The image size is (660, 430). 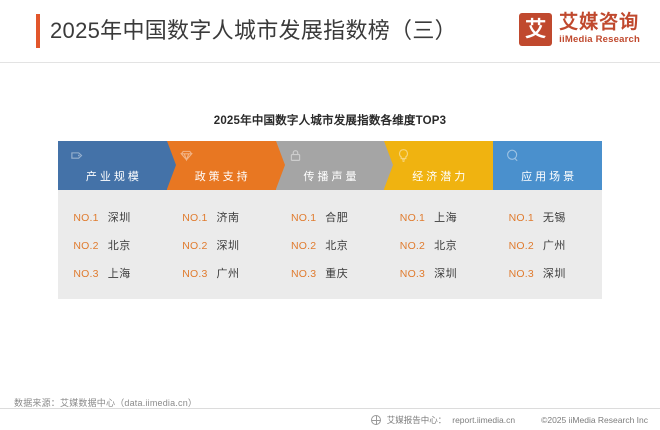 I want to click on lock-icon, so click(x=295, y=155).